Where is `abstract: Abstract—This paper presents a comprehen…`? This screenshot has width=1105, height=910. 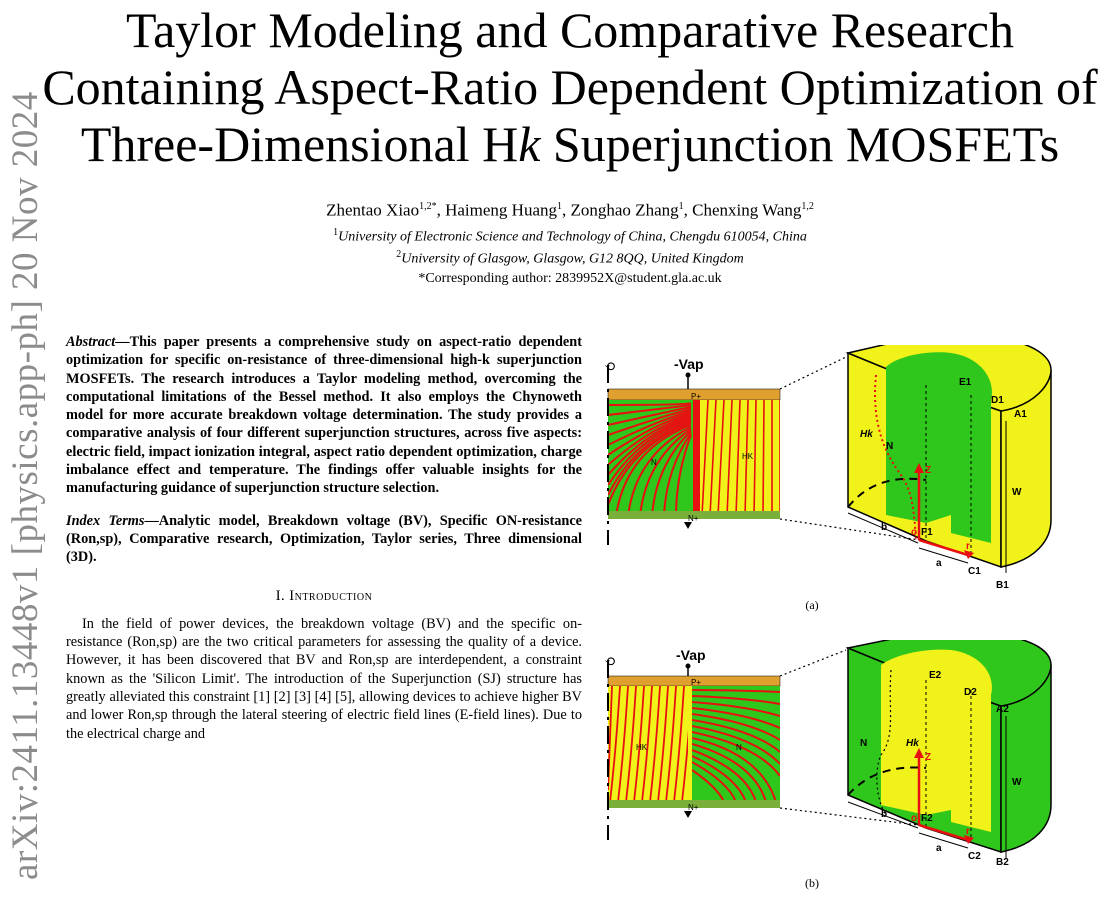 abstract: Abstract—This paper presents a comprehen… is located at coordinates (324, 415).